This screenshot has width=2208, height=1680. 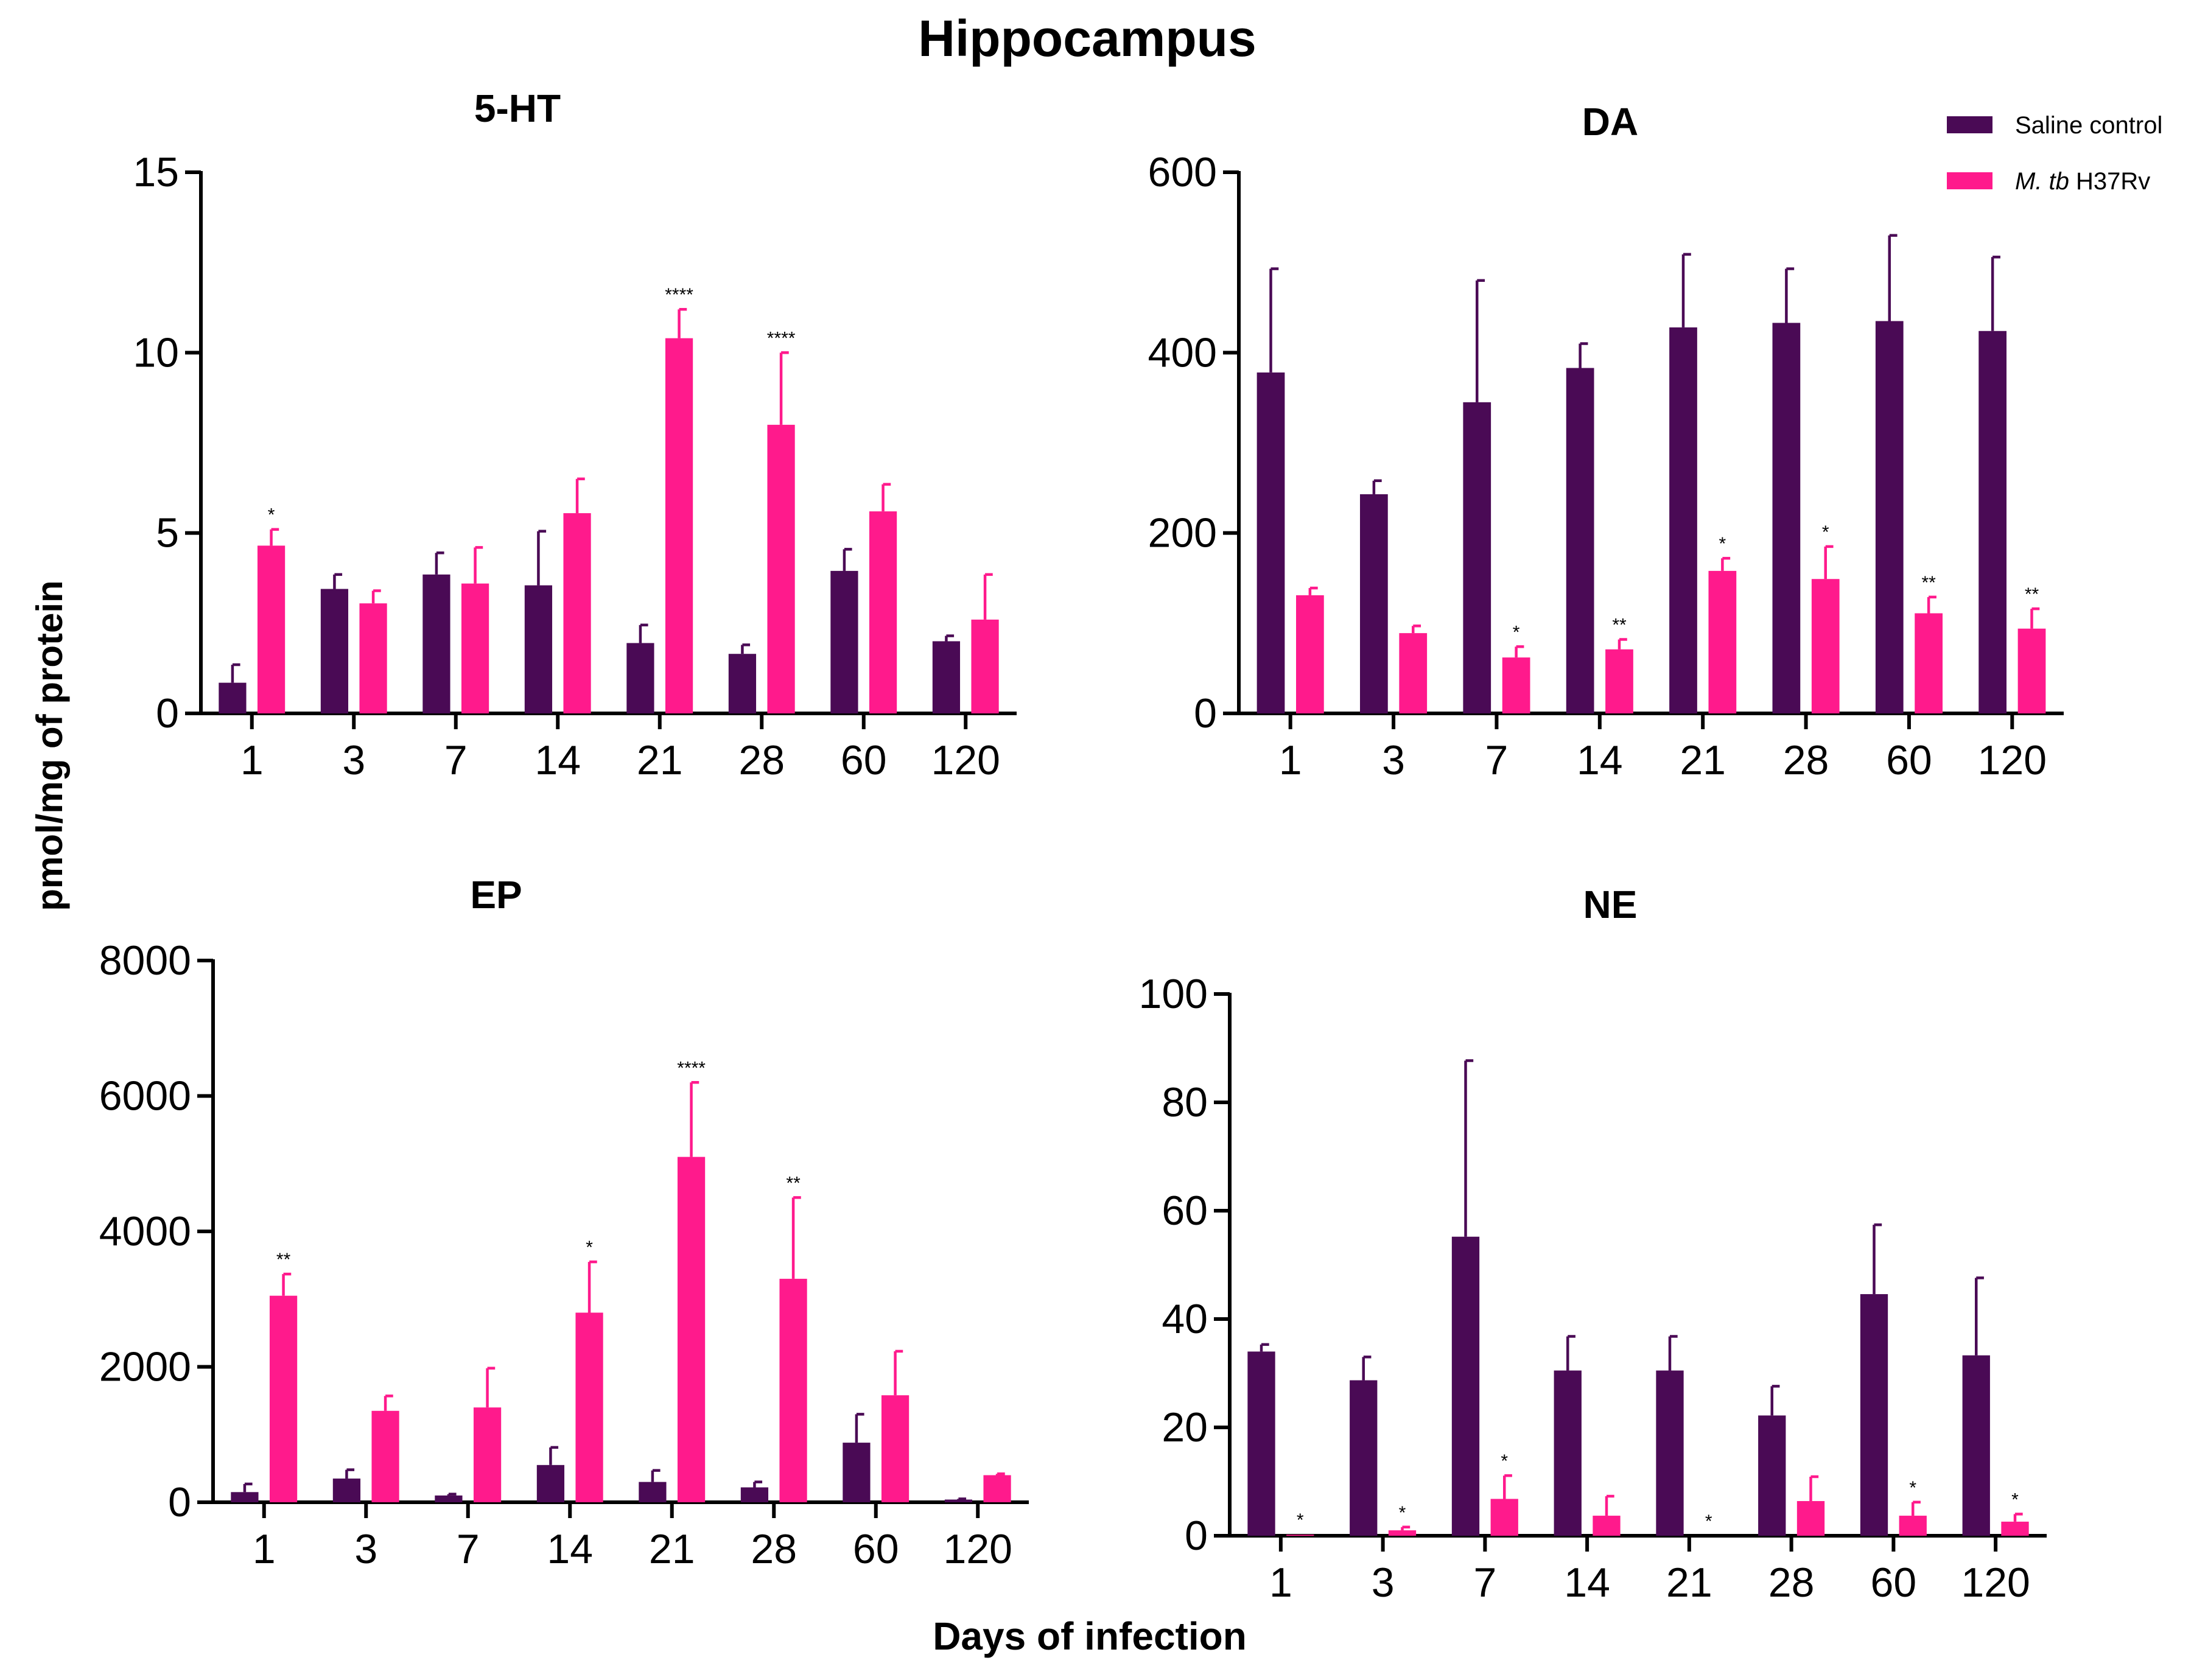 What do you see at coordinates (1182, 353) in the screenshot?
I see `y-tick-label: 400` at bounding box center [1182, 353].